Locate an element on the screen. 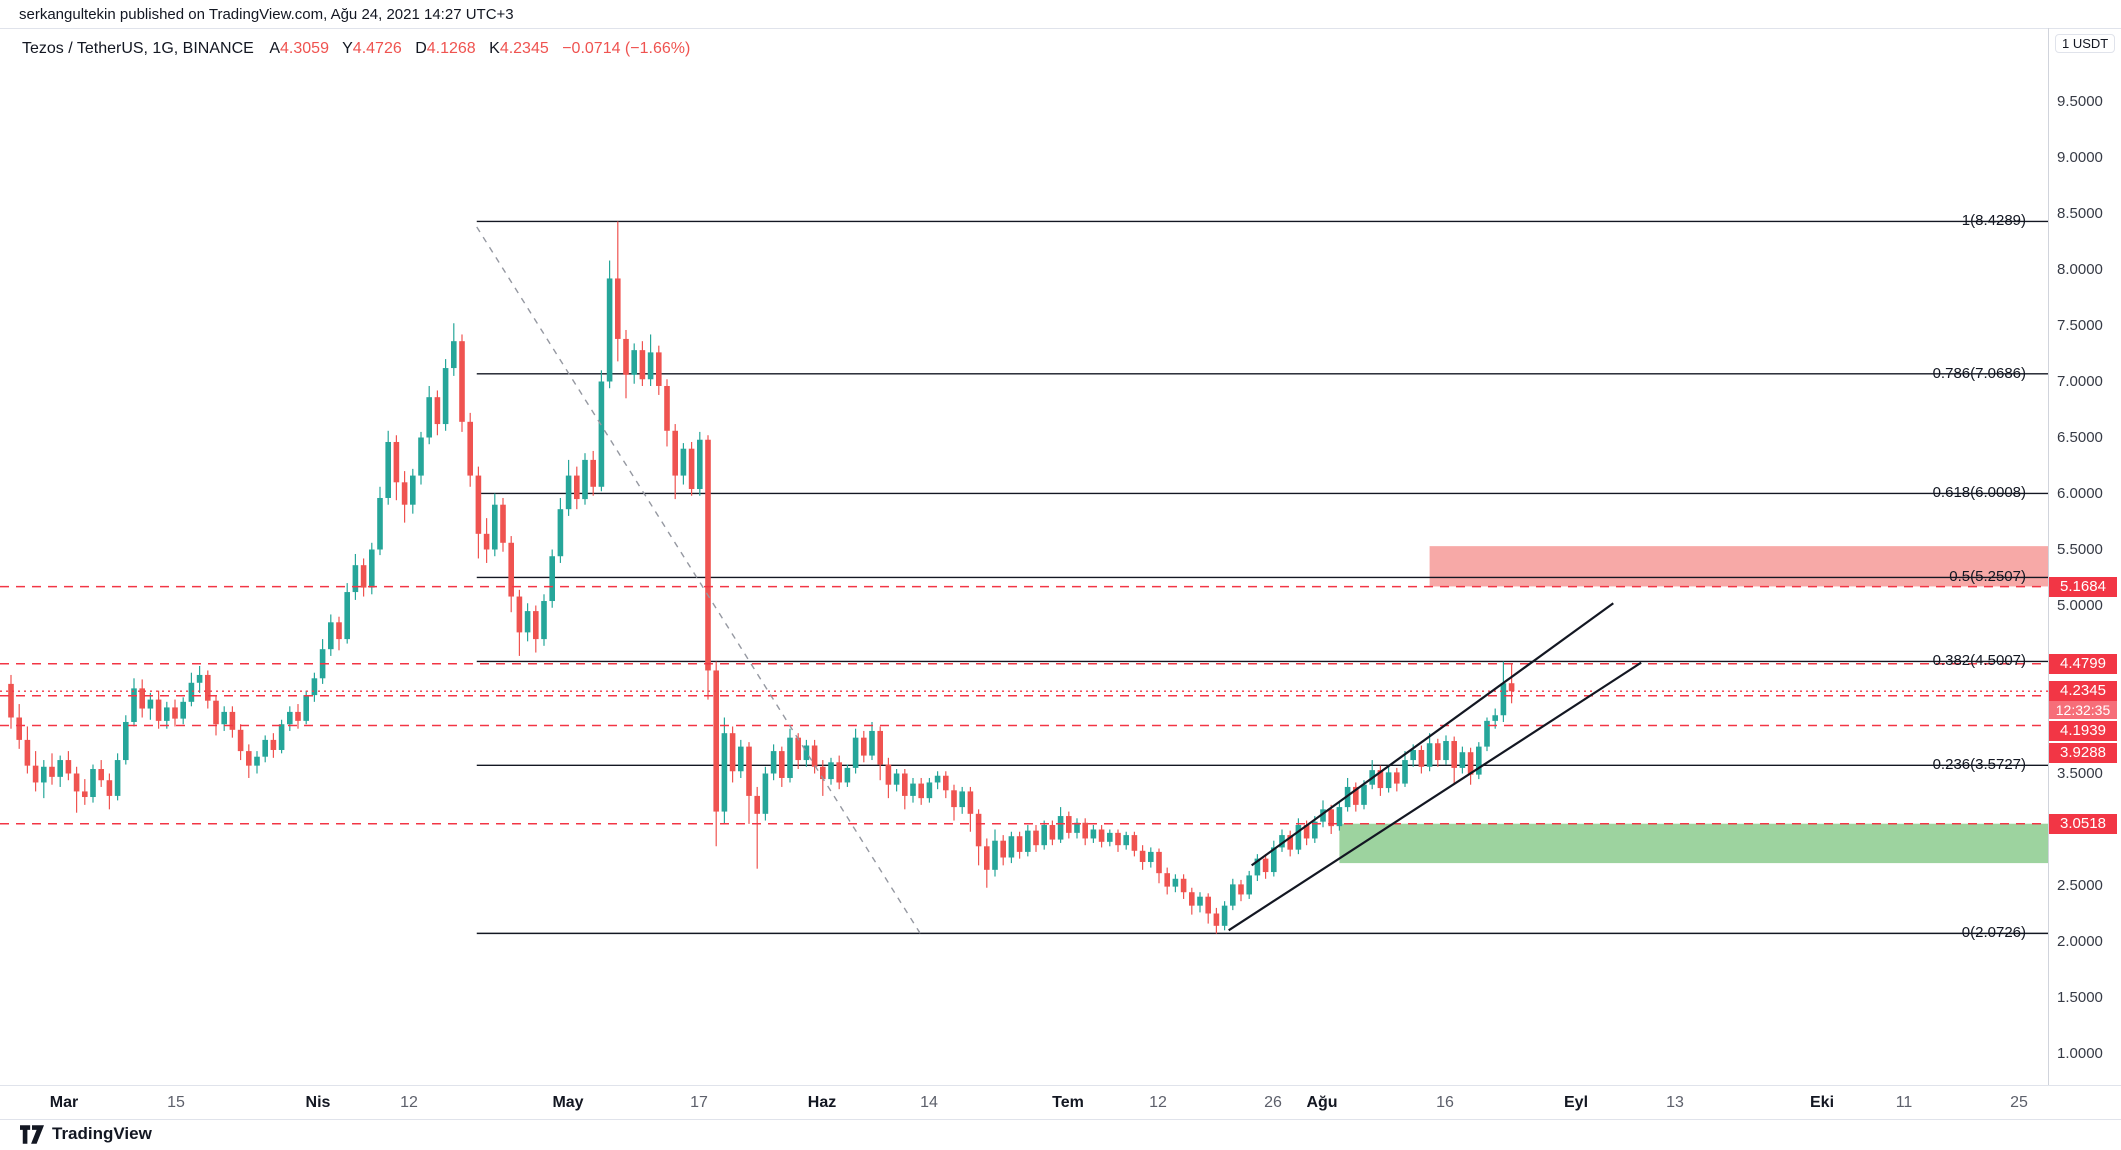 This screenshot has height=1150, width=2121. tradingview-logo: TradingView is located at coordinates (86, 1134).